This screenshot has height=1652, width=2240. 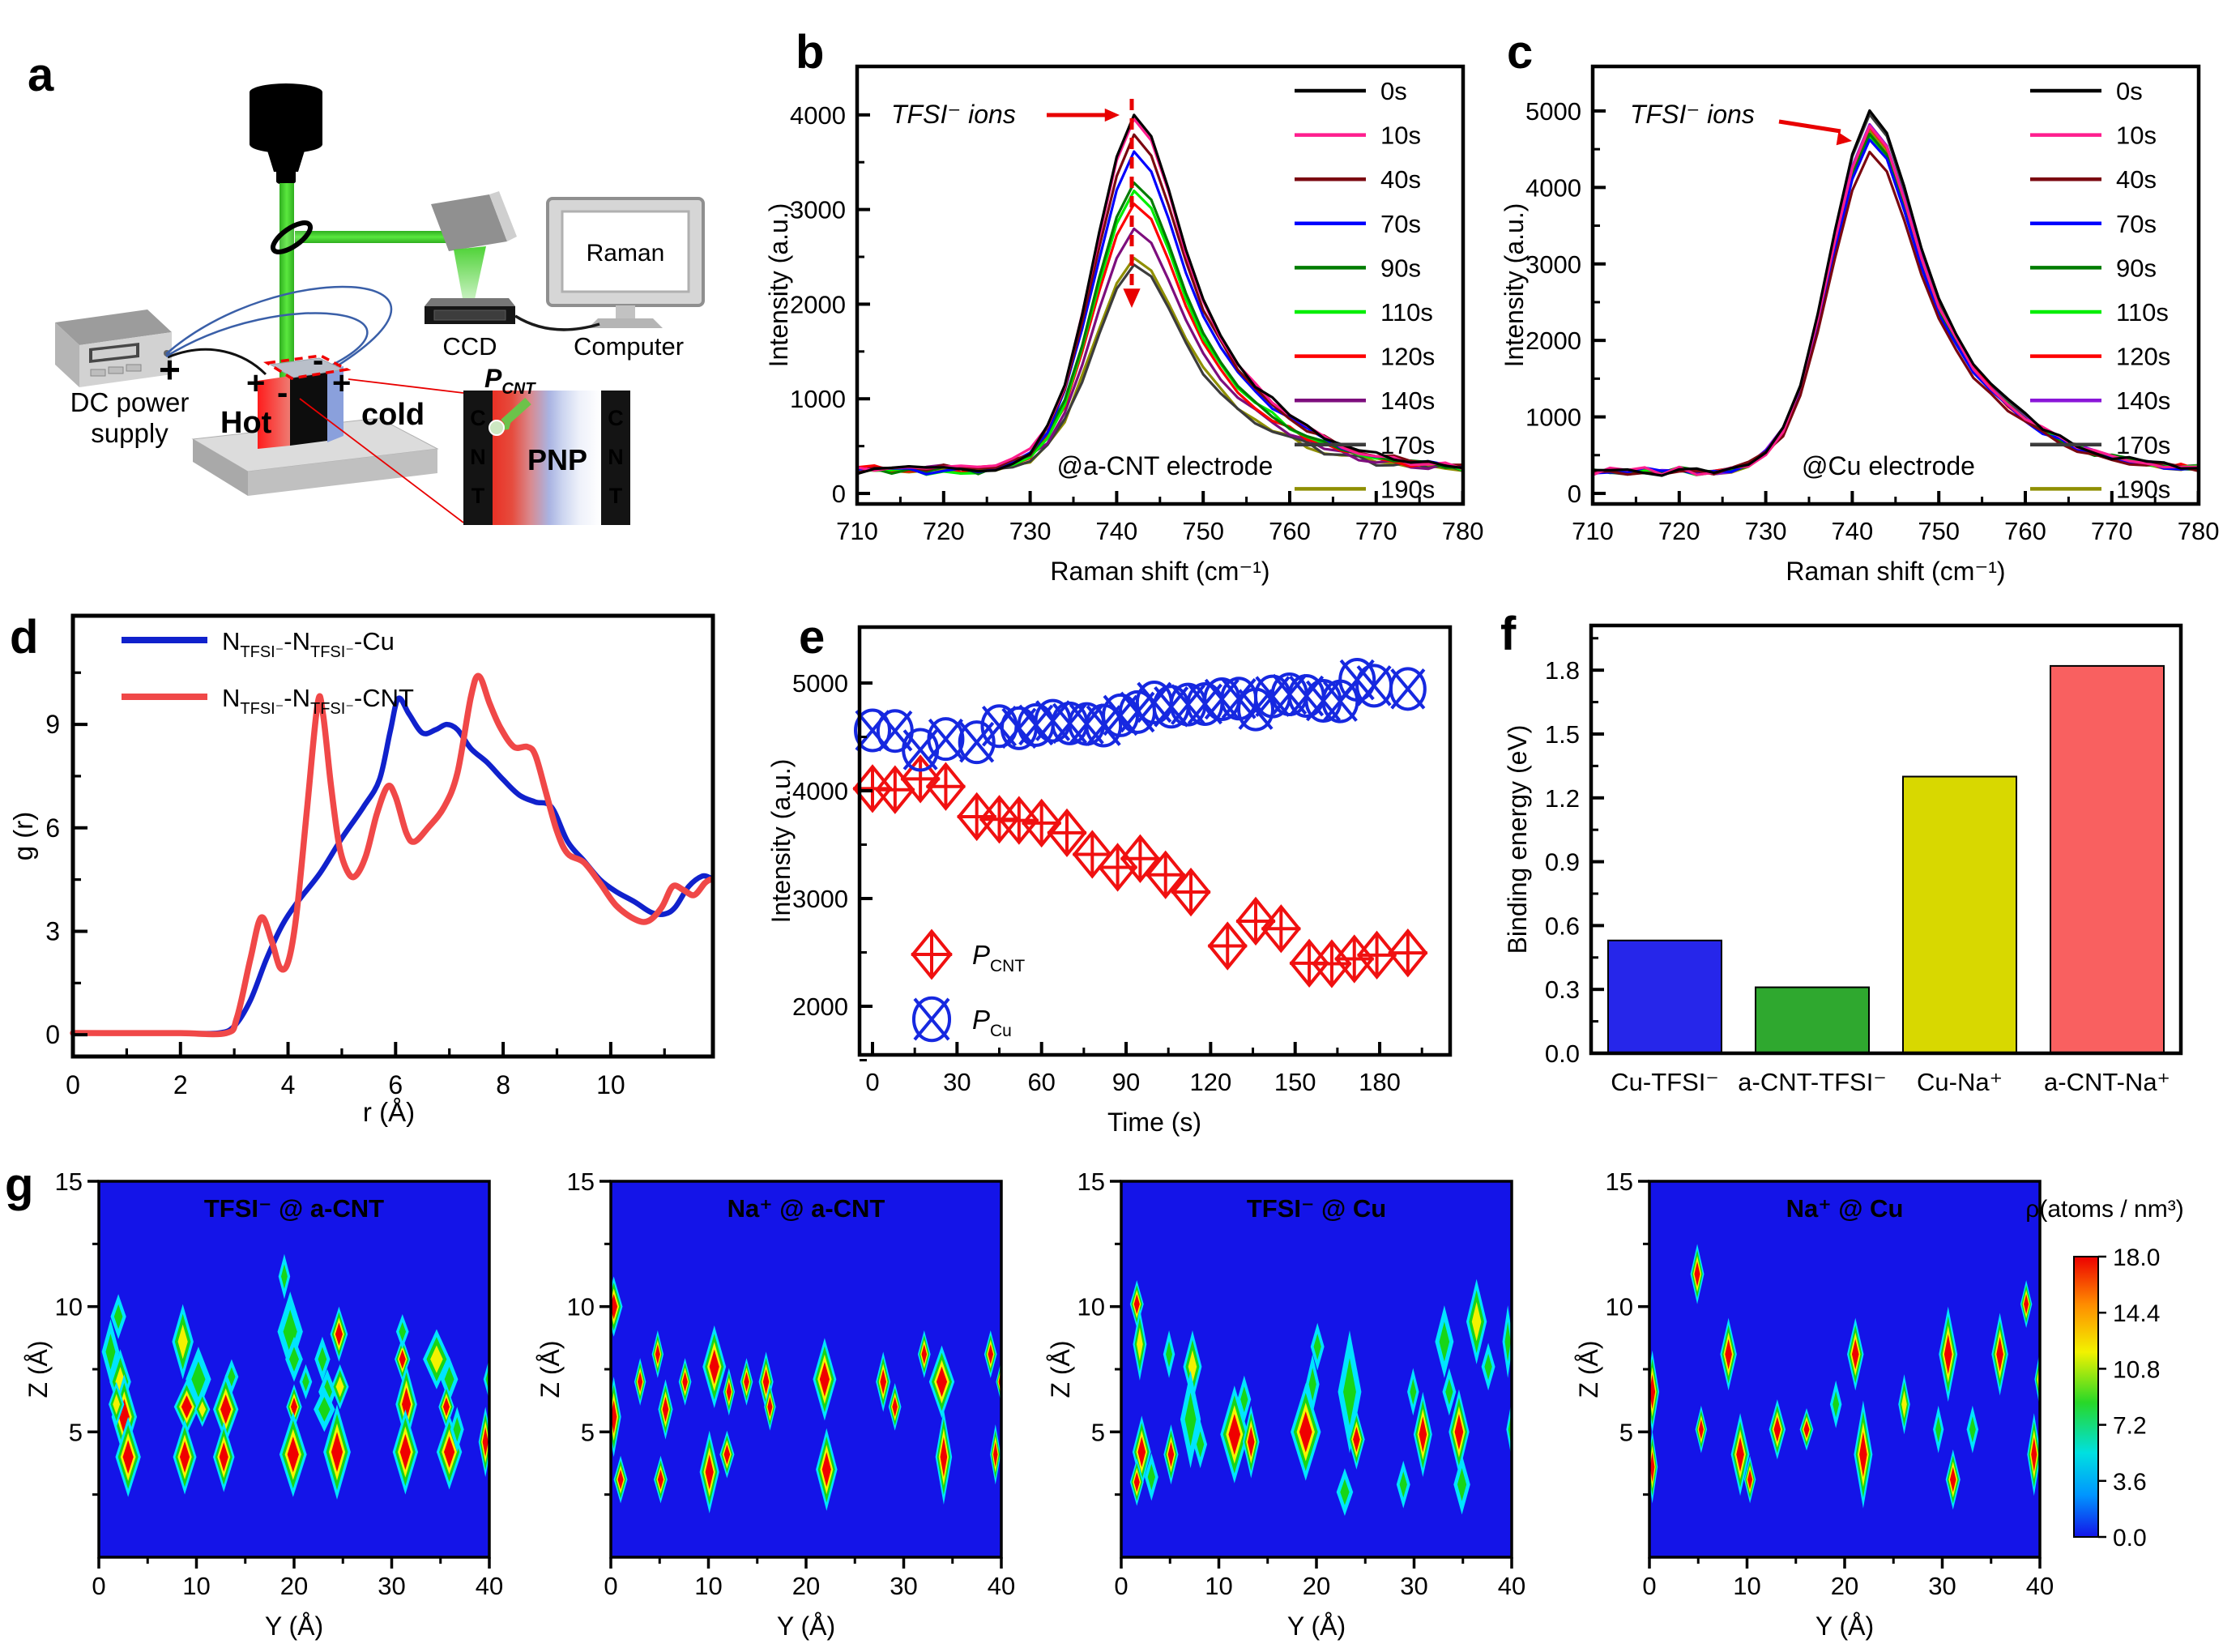 I want to click on legend-label-110s: 110s, so click(x=2142, y=312).